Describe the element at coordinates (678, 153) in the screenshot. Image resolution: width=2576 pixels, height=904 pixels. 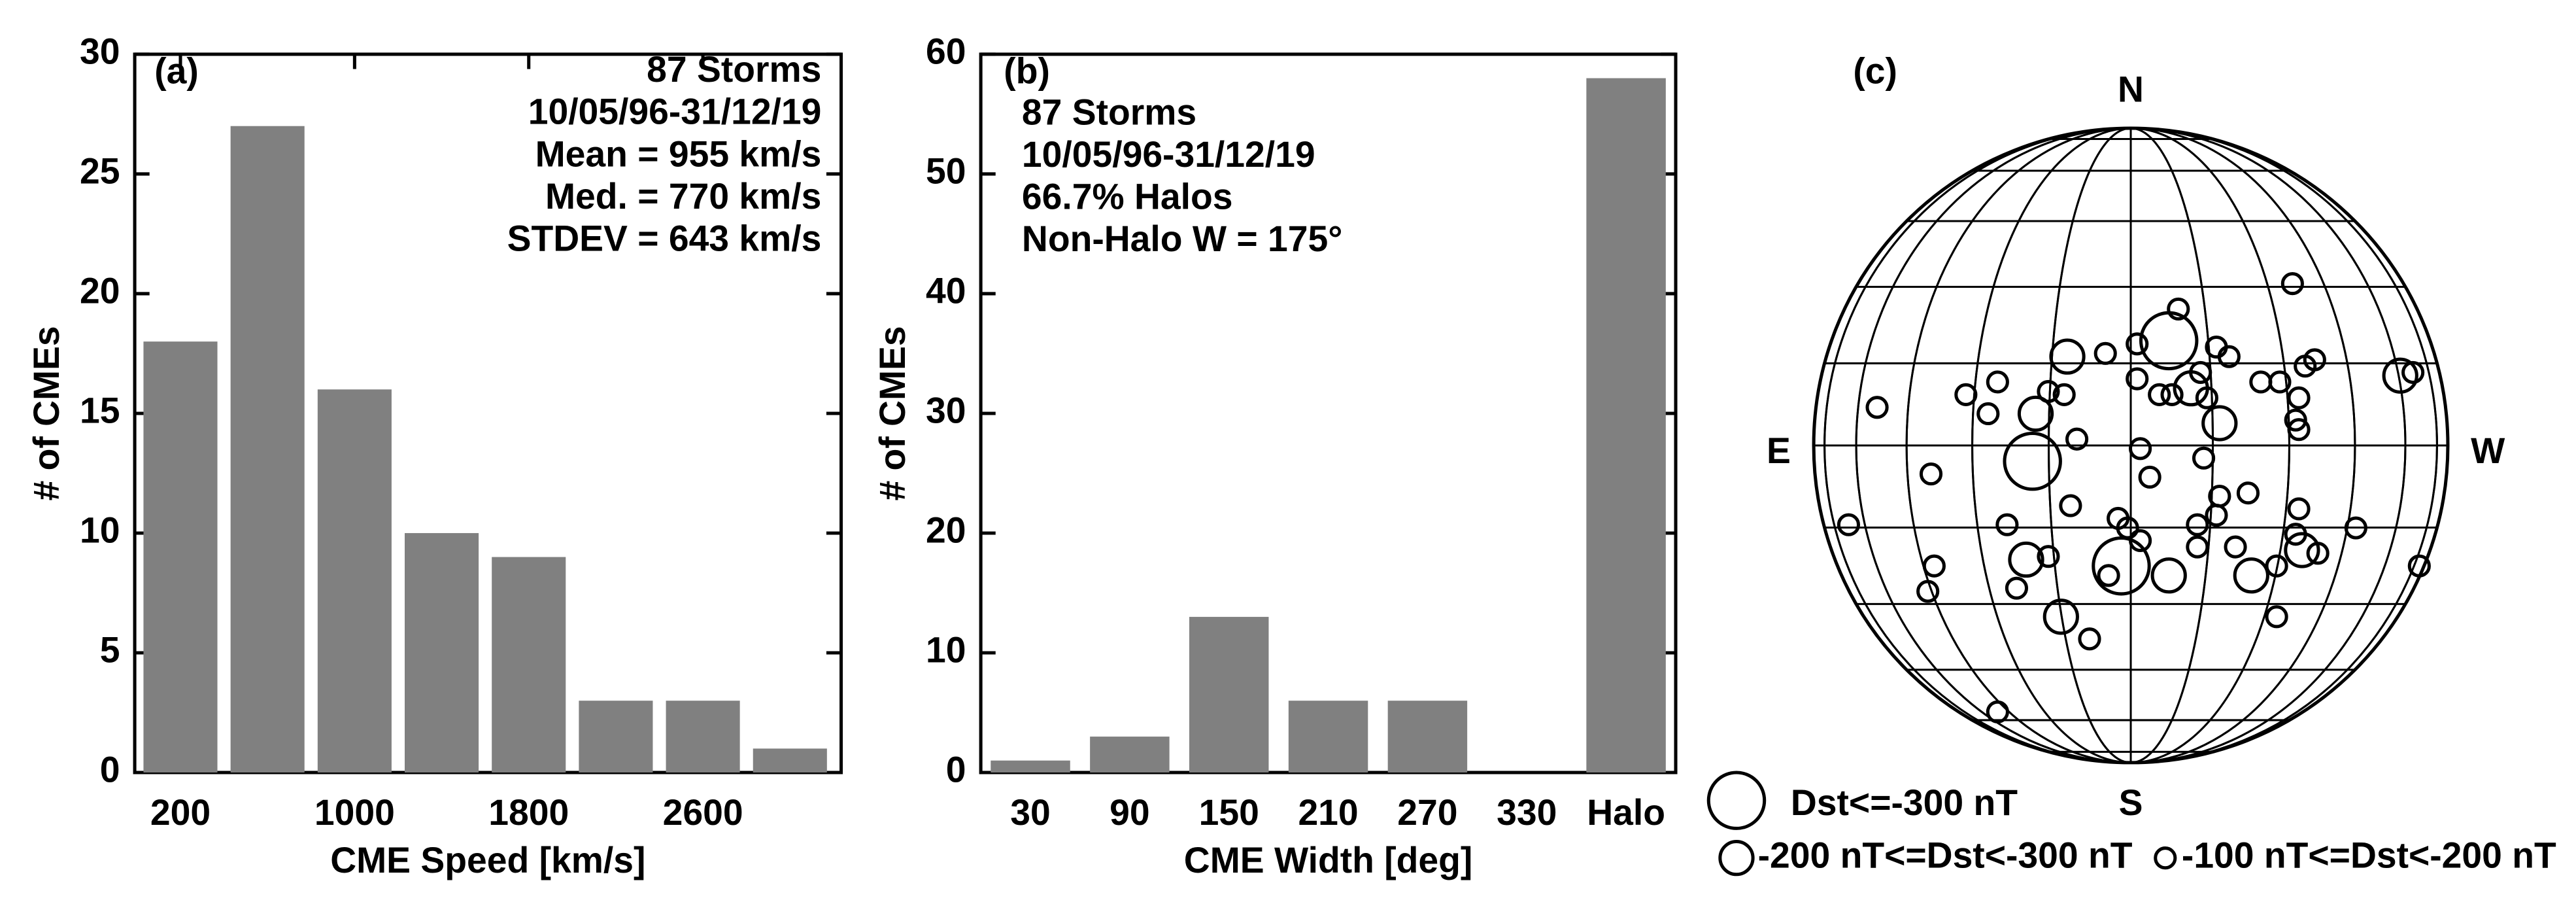
I see `annotation: Mean = 955 km/s` at that location.